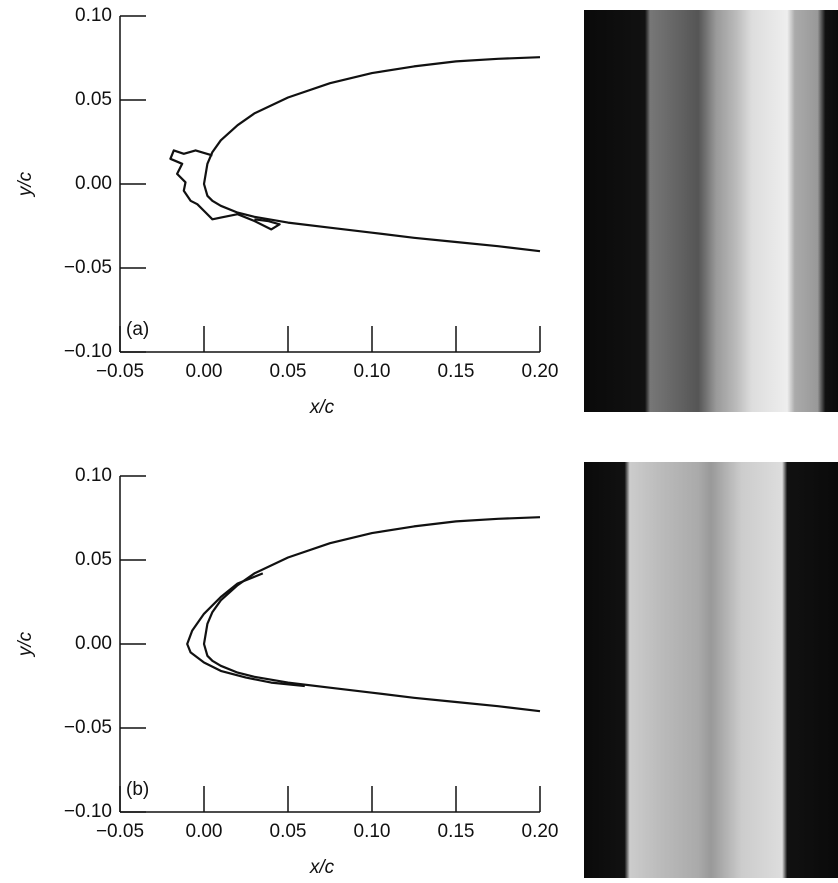 The height and width of the screenshot is (883, 838). I want to click on annotation: (a), so click(137, 329).